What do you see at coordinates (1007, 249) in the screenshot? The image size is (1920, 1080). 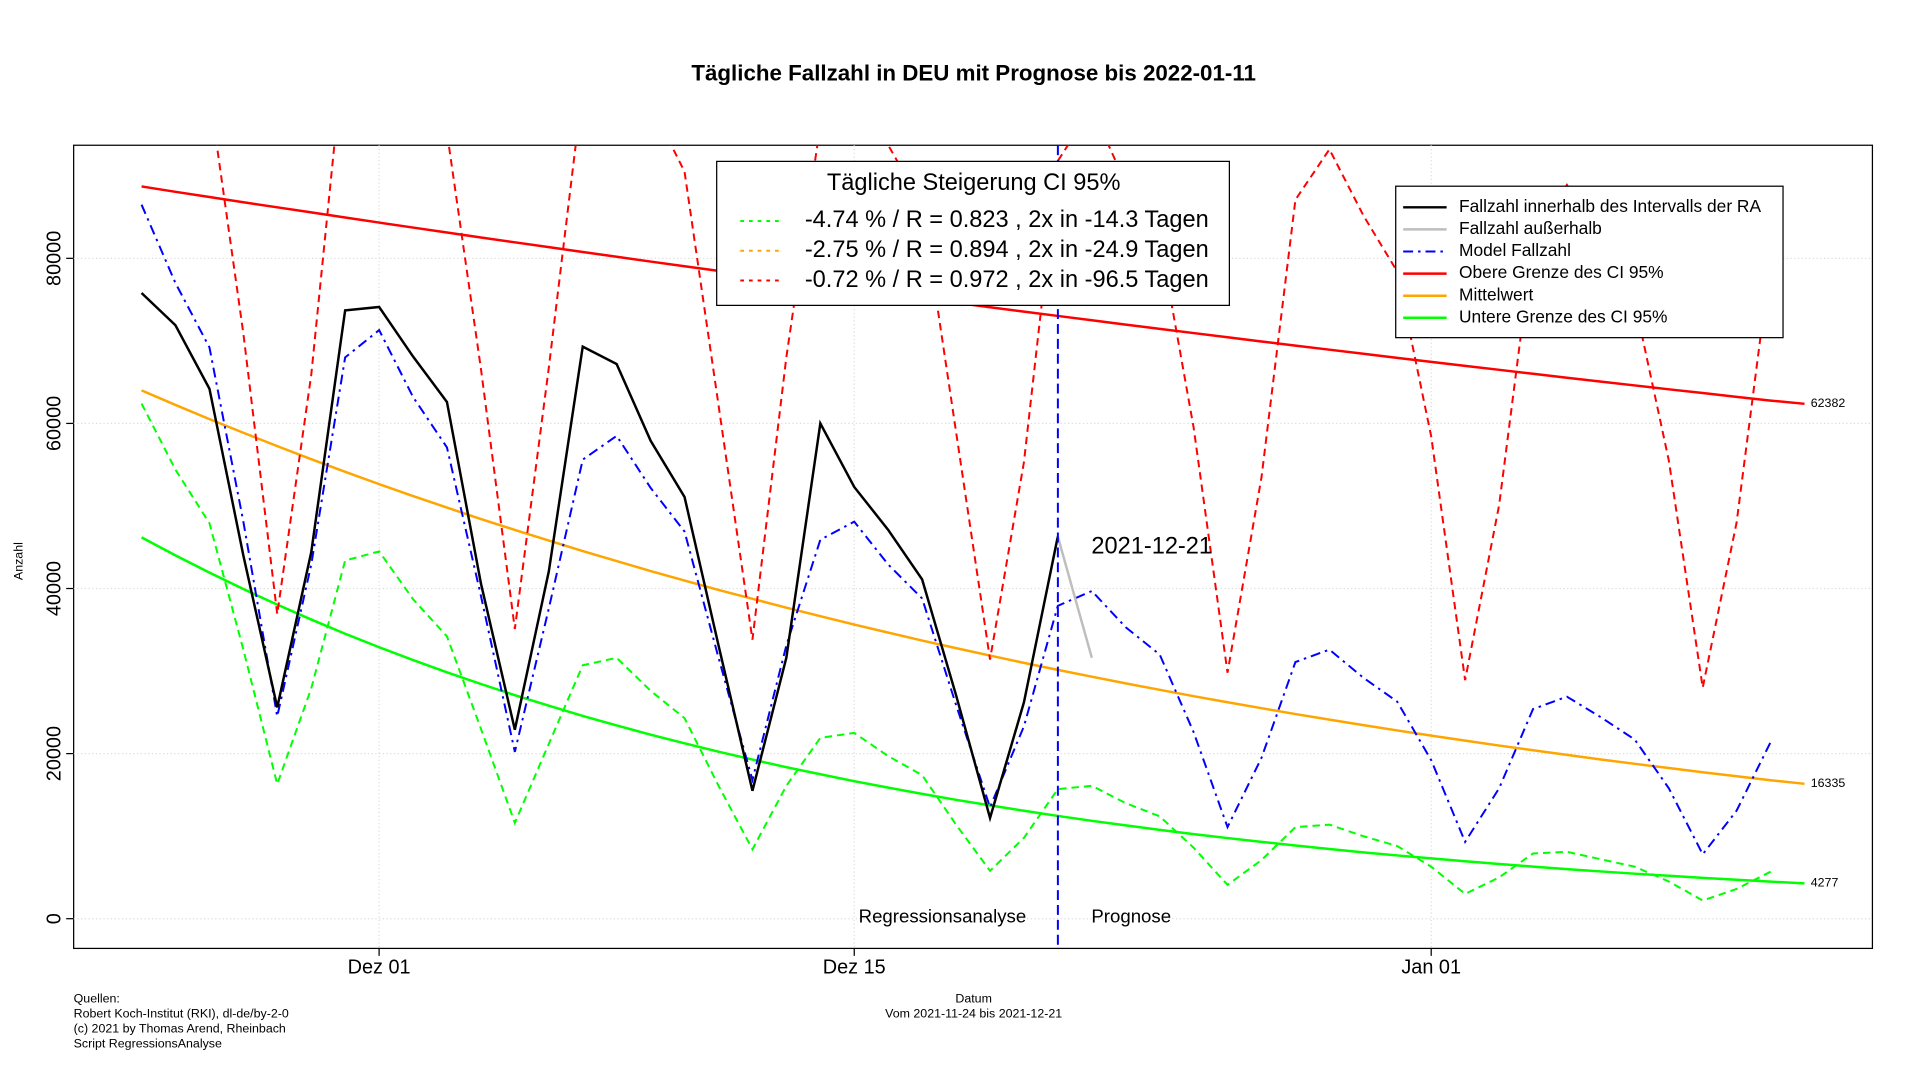 I see `legend-label: -2.75 % / R = 0.894 , 2x in -24.9 Tagen` at bounding box center [1007, 249].